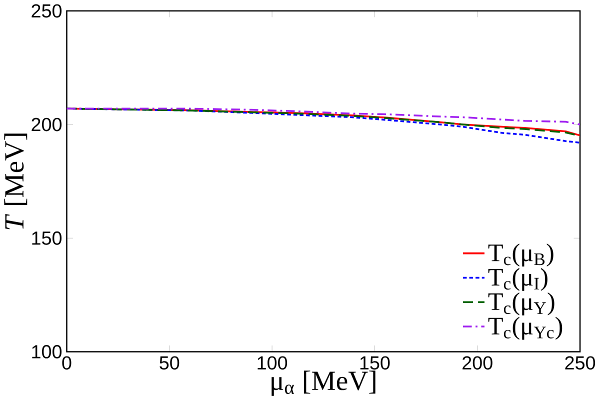 This screenshot has width=600, height=400. Describe the element at coordinates (375, 363) in the screenshot. I see `x-tick-label: 150` at that location.